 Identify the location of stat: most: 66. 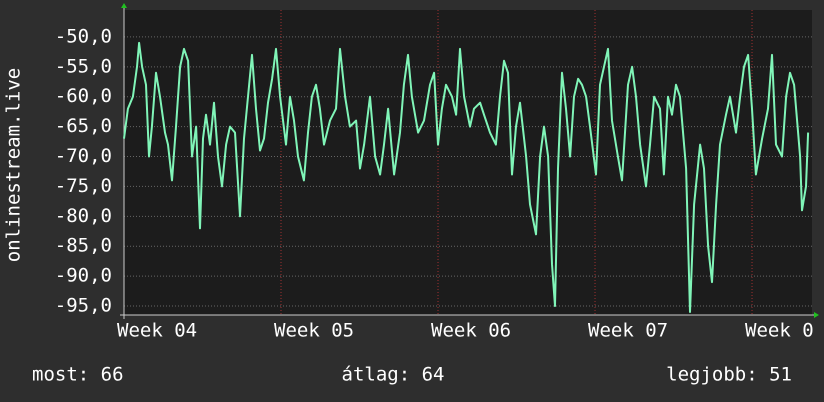
(78, 375).